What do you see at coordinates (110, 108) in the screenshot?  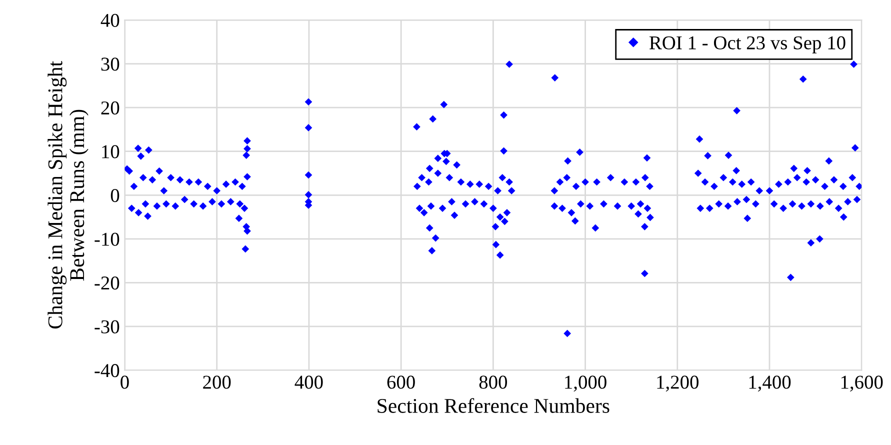 I see `y-tick-label: 20` at bounding box center [110, 108].